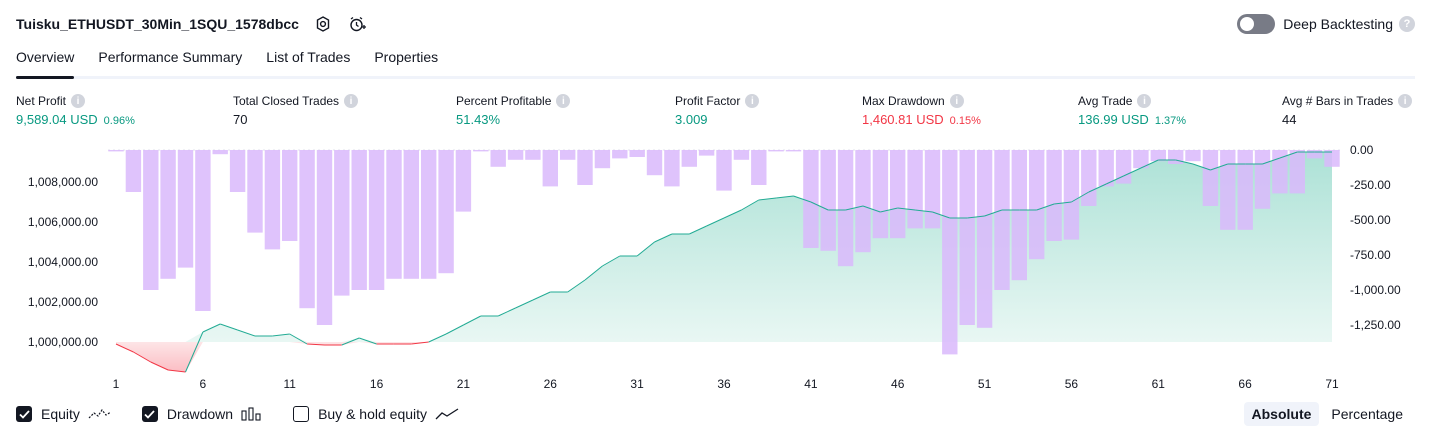 The width and height of the screenshot is (1431, 438). I want to click on tab-performance-summary: Performance Summary, so click(170, 57).